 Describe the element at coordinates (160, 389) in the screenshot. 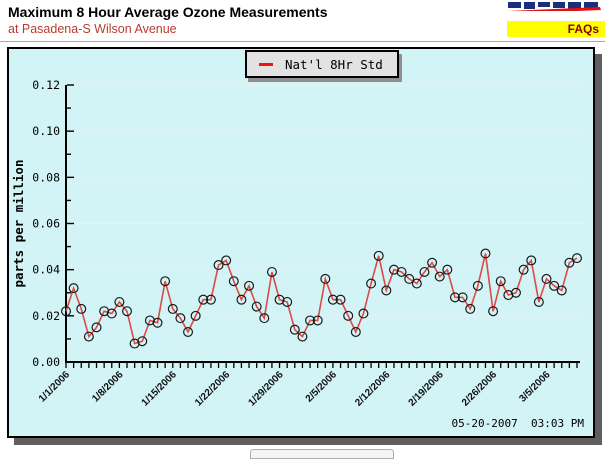

I see `svg-text: 1/15/2006` at that location.